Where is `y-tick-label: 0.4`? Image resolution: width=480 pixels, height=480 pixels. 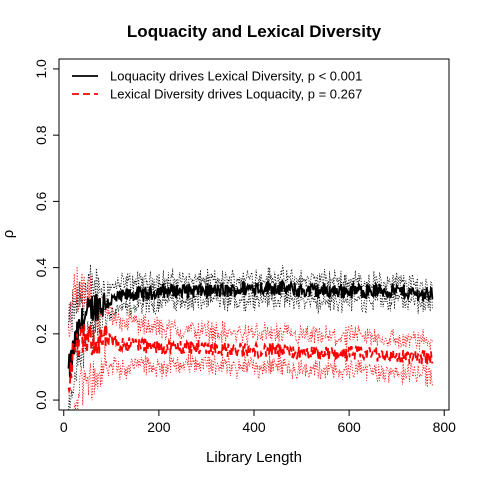 y-tick-label: 0.4 is located at coordinates (41, 268).